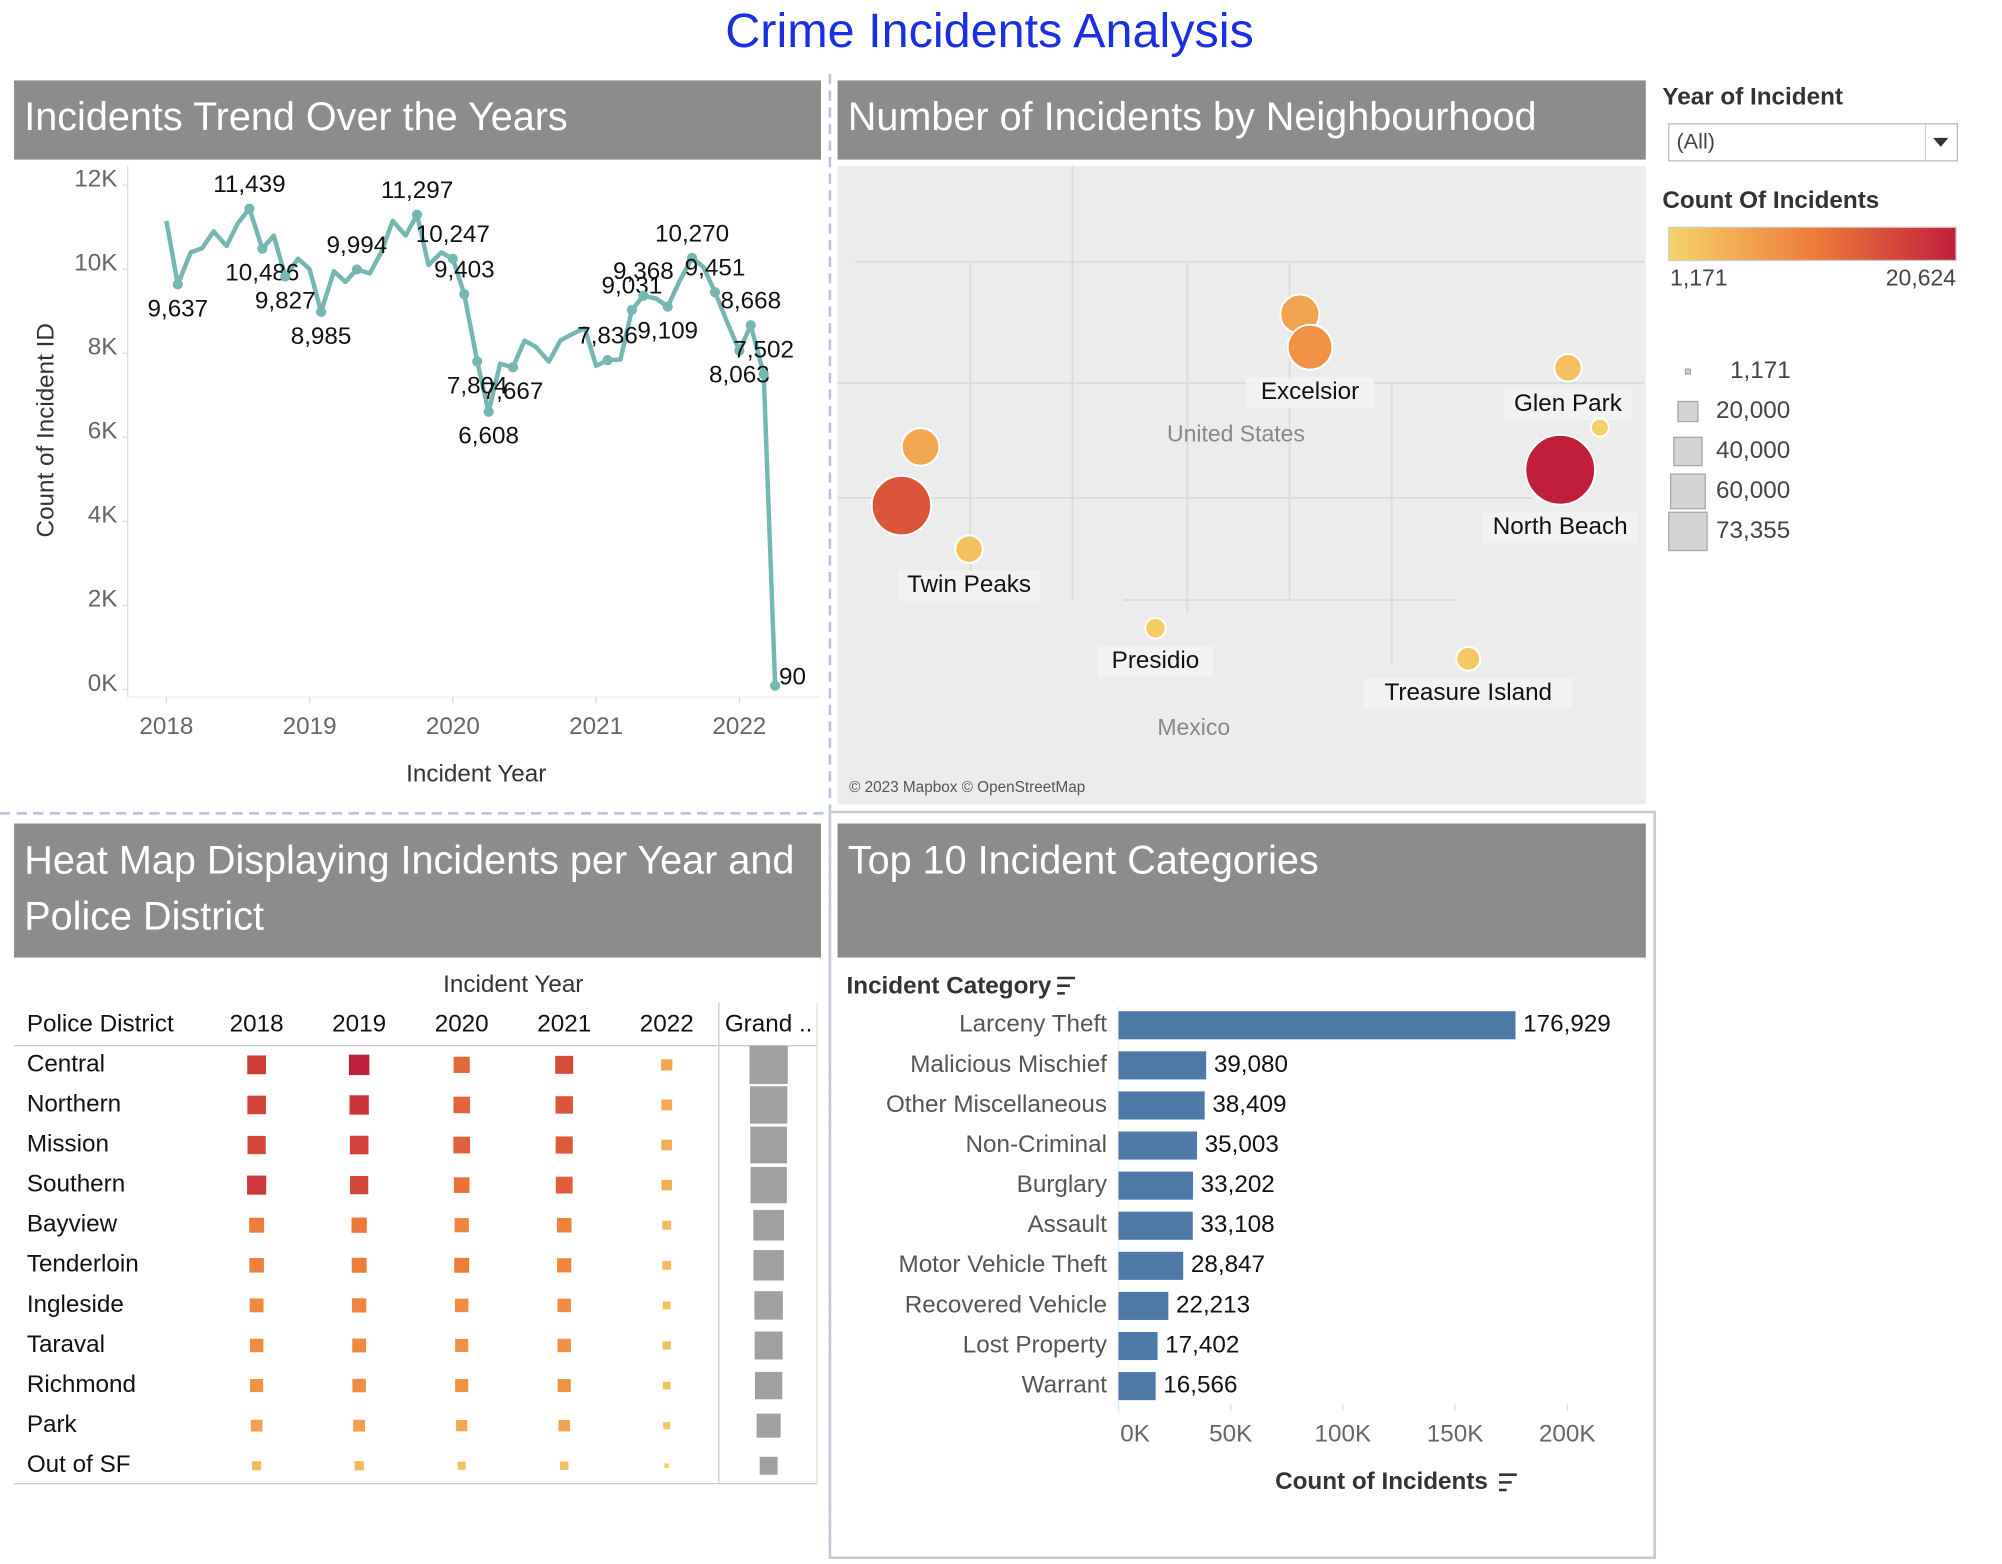 This screenshot has width=2002, height=1564. What do you see at coordinates (166, 726) in the screenshot?
I see `x-tick-label: 2018` at bounding box center [166, 726].